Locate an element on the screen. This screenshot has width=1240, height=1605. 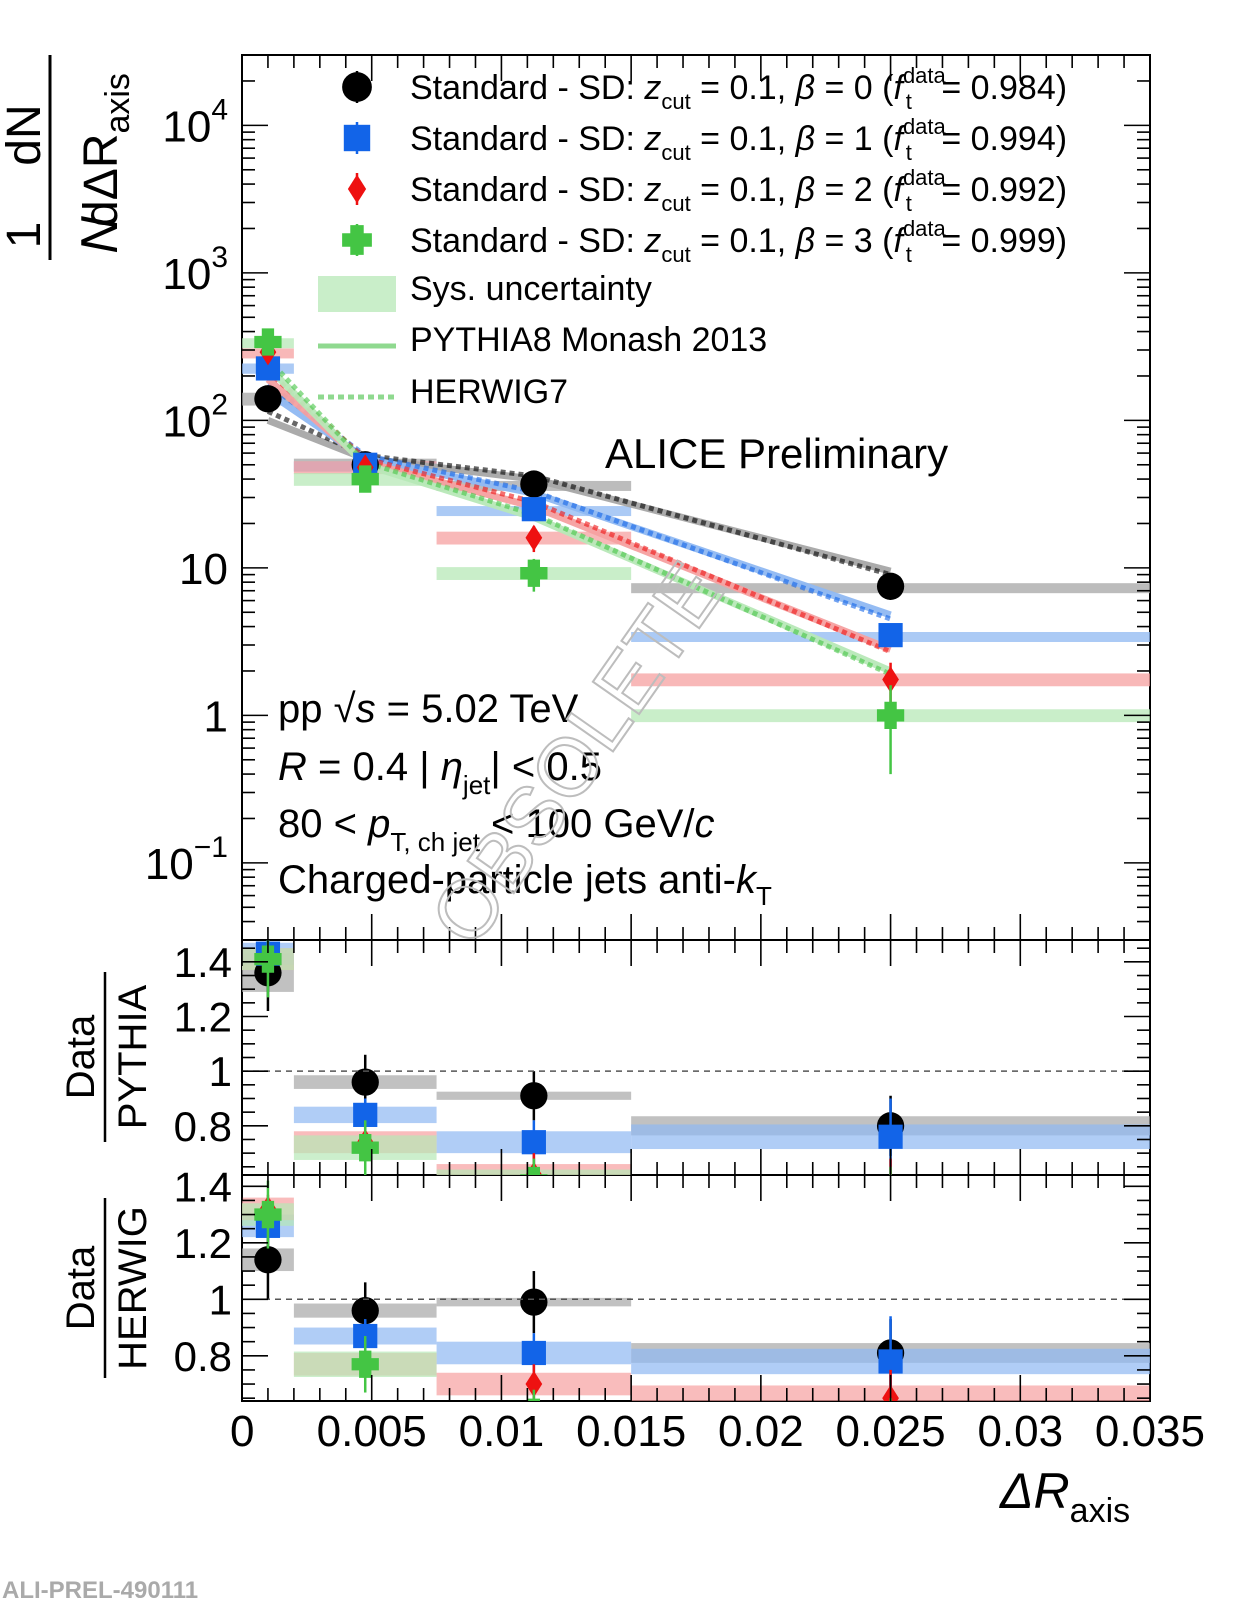
ratio-herwig-point-beta3-bin1 is located at coordinates (365, 1364).